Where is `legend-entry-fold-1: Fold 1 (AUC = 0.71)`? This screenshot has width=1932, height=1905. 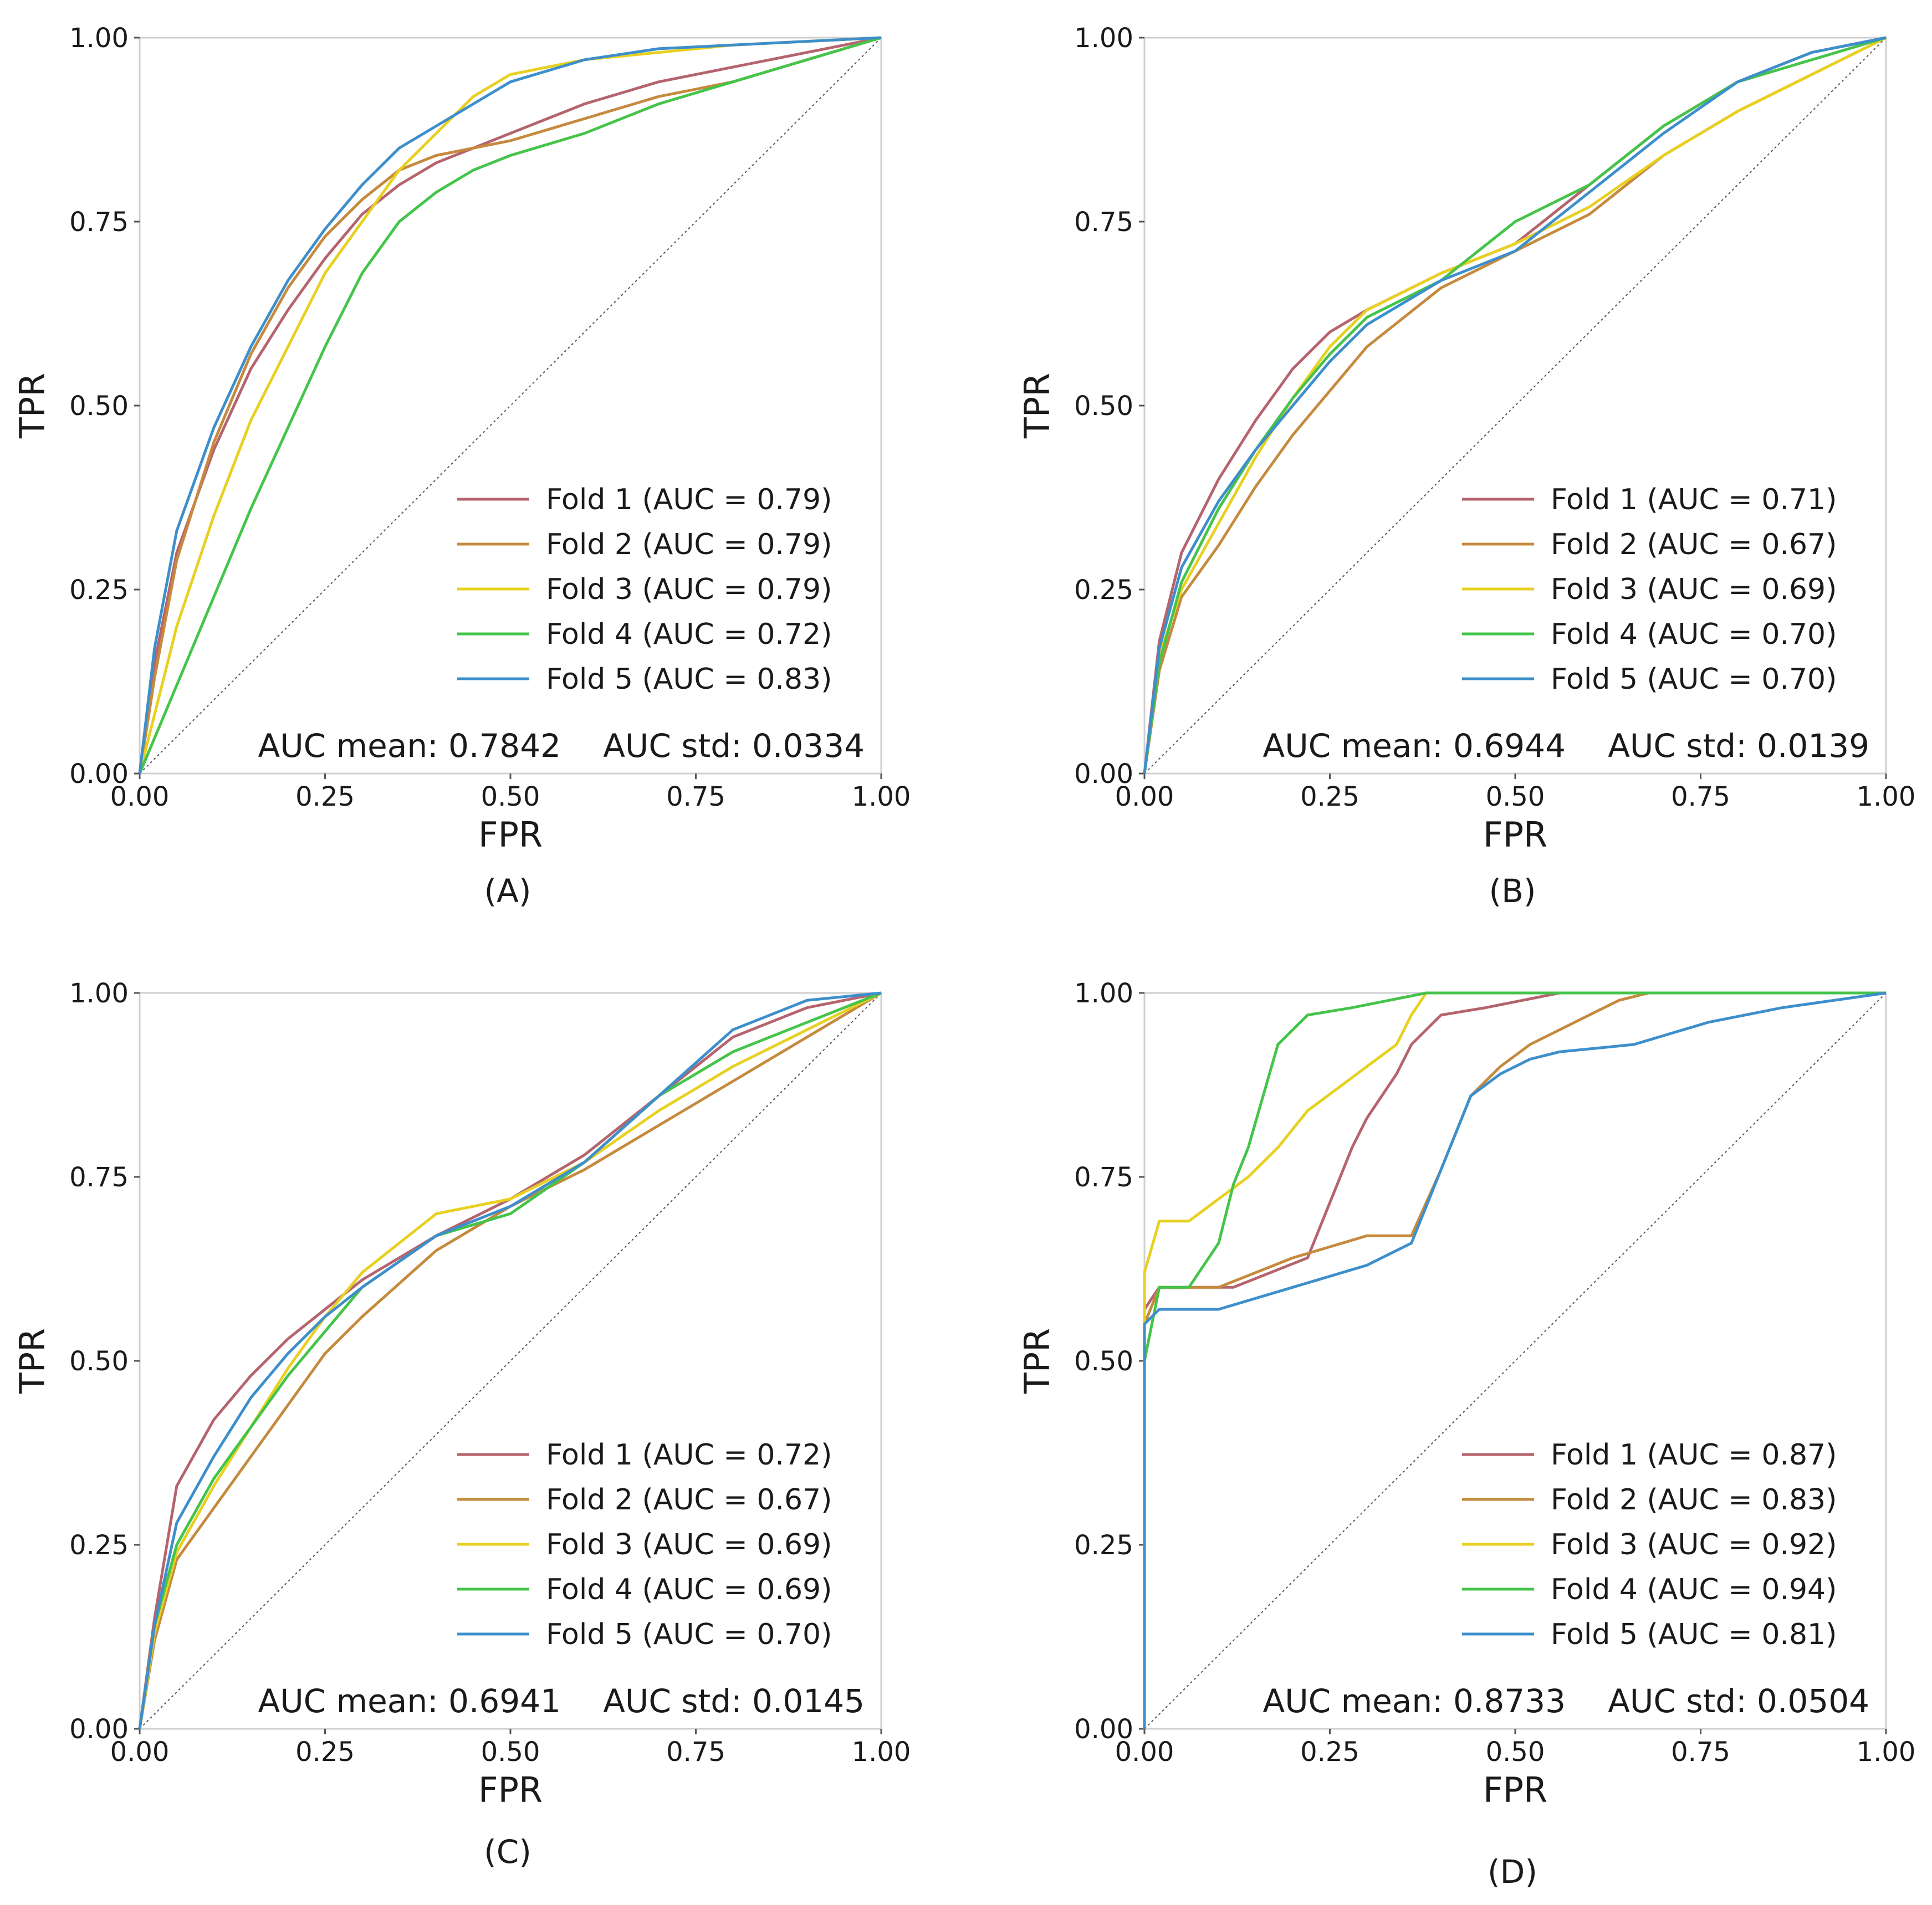
legend-entry-fold-1: Fold 1 (AUC = 0.71) is located at coordinates (1694, 499).